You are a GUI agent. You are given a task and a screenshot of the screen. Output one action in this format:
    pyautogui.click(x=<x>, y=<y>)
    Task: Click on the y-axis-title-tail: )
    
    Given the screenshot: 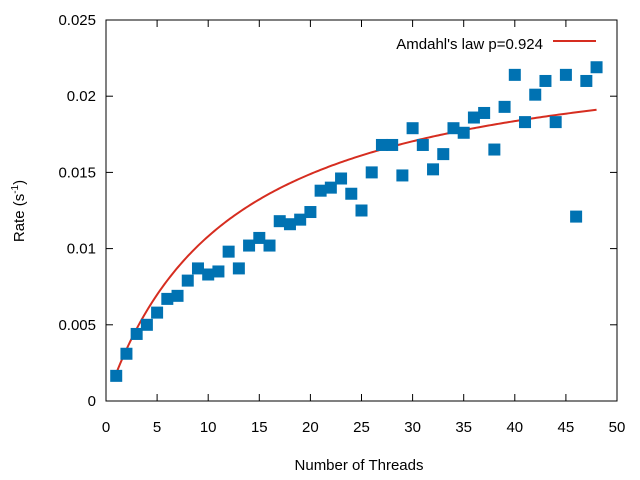 What is the action you would take?
    pyautogui.click(x=19, y=182)
    